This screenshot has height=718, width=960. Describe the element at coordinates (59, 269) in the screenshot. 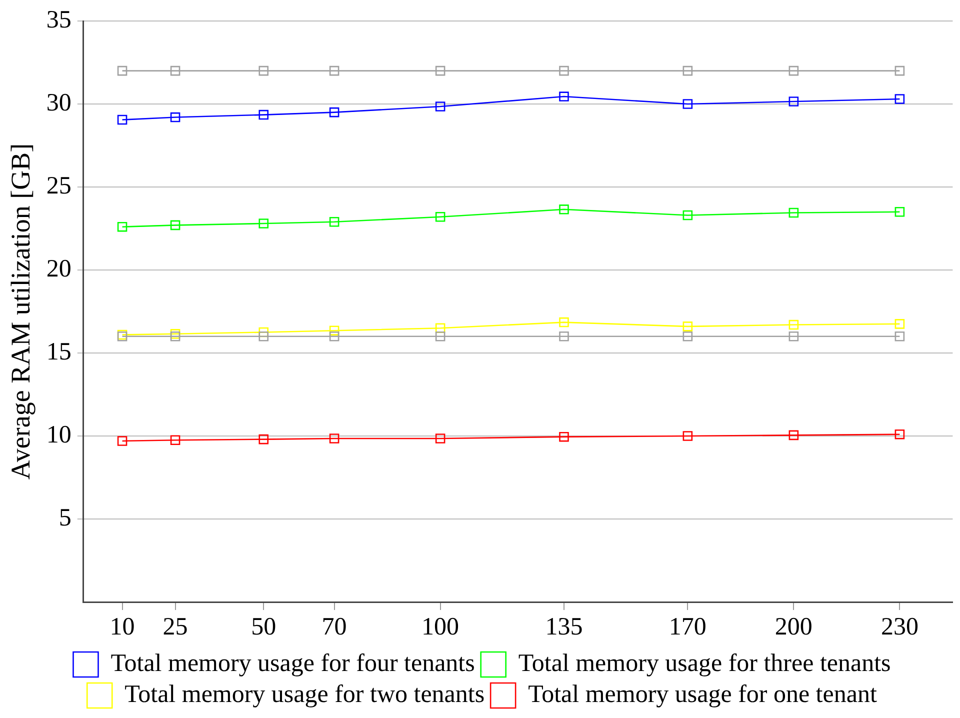

I see `y-tick-label: 20` at that location.